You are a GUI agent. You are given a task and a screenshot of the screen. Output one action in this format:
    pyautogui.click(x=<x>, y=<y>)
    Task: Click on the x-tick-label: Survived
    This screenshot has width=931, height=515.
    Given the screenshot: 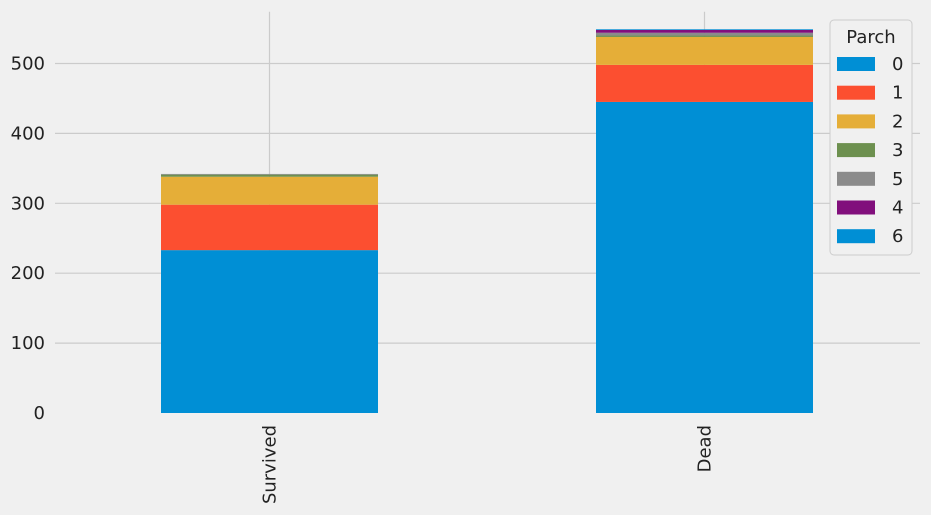 What is the action you would take?
    pyautogui.click(x=270, y=464)
    